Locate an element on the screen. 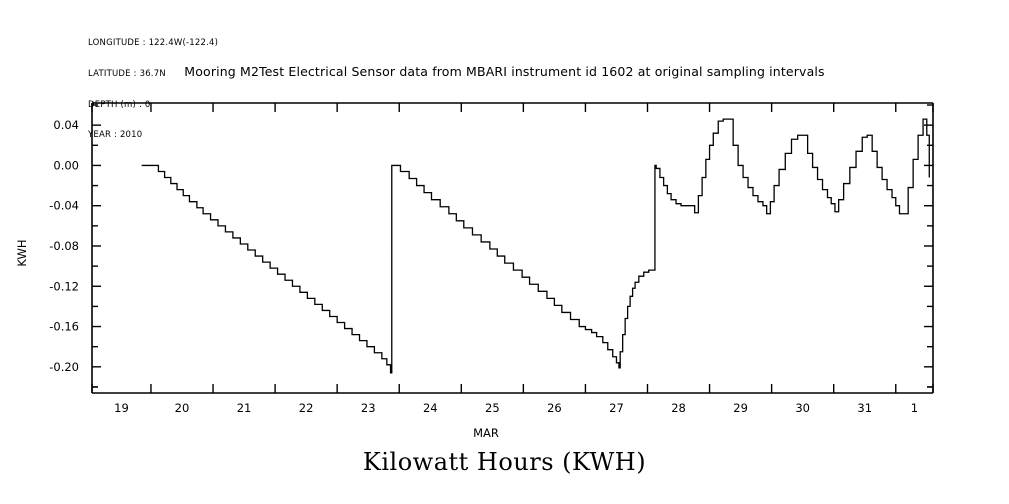  y-tick-label: 0.00 is located at coordinates (66, 165).